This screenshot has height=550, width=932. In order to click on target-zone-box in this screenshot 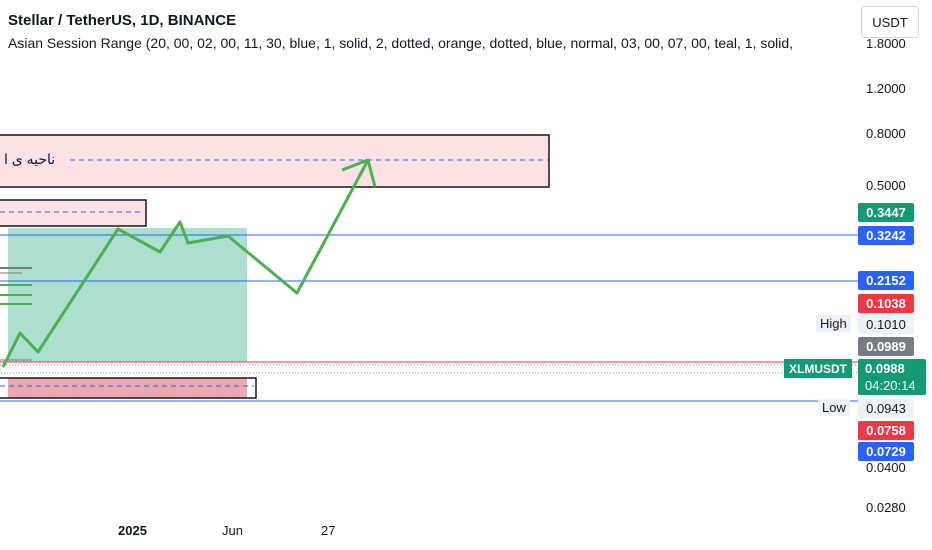, I will do `click(275, 161)`.